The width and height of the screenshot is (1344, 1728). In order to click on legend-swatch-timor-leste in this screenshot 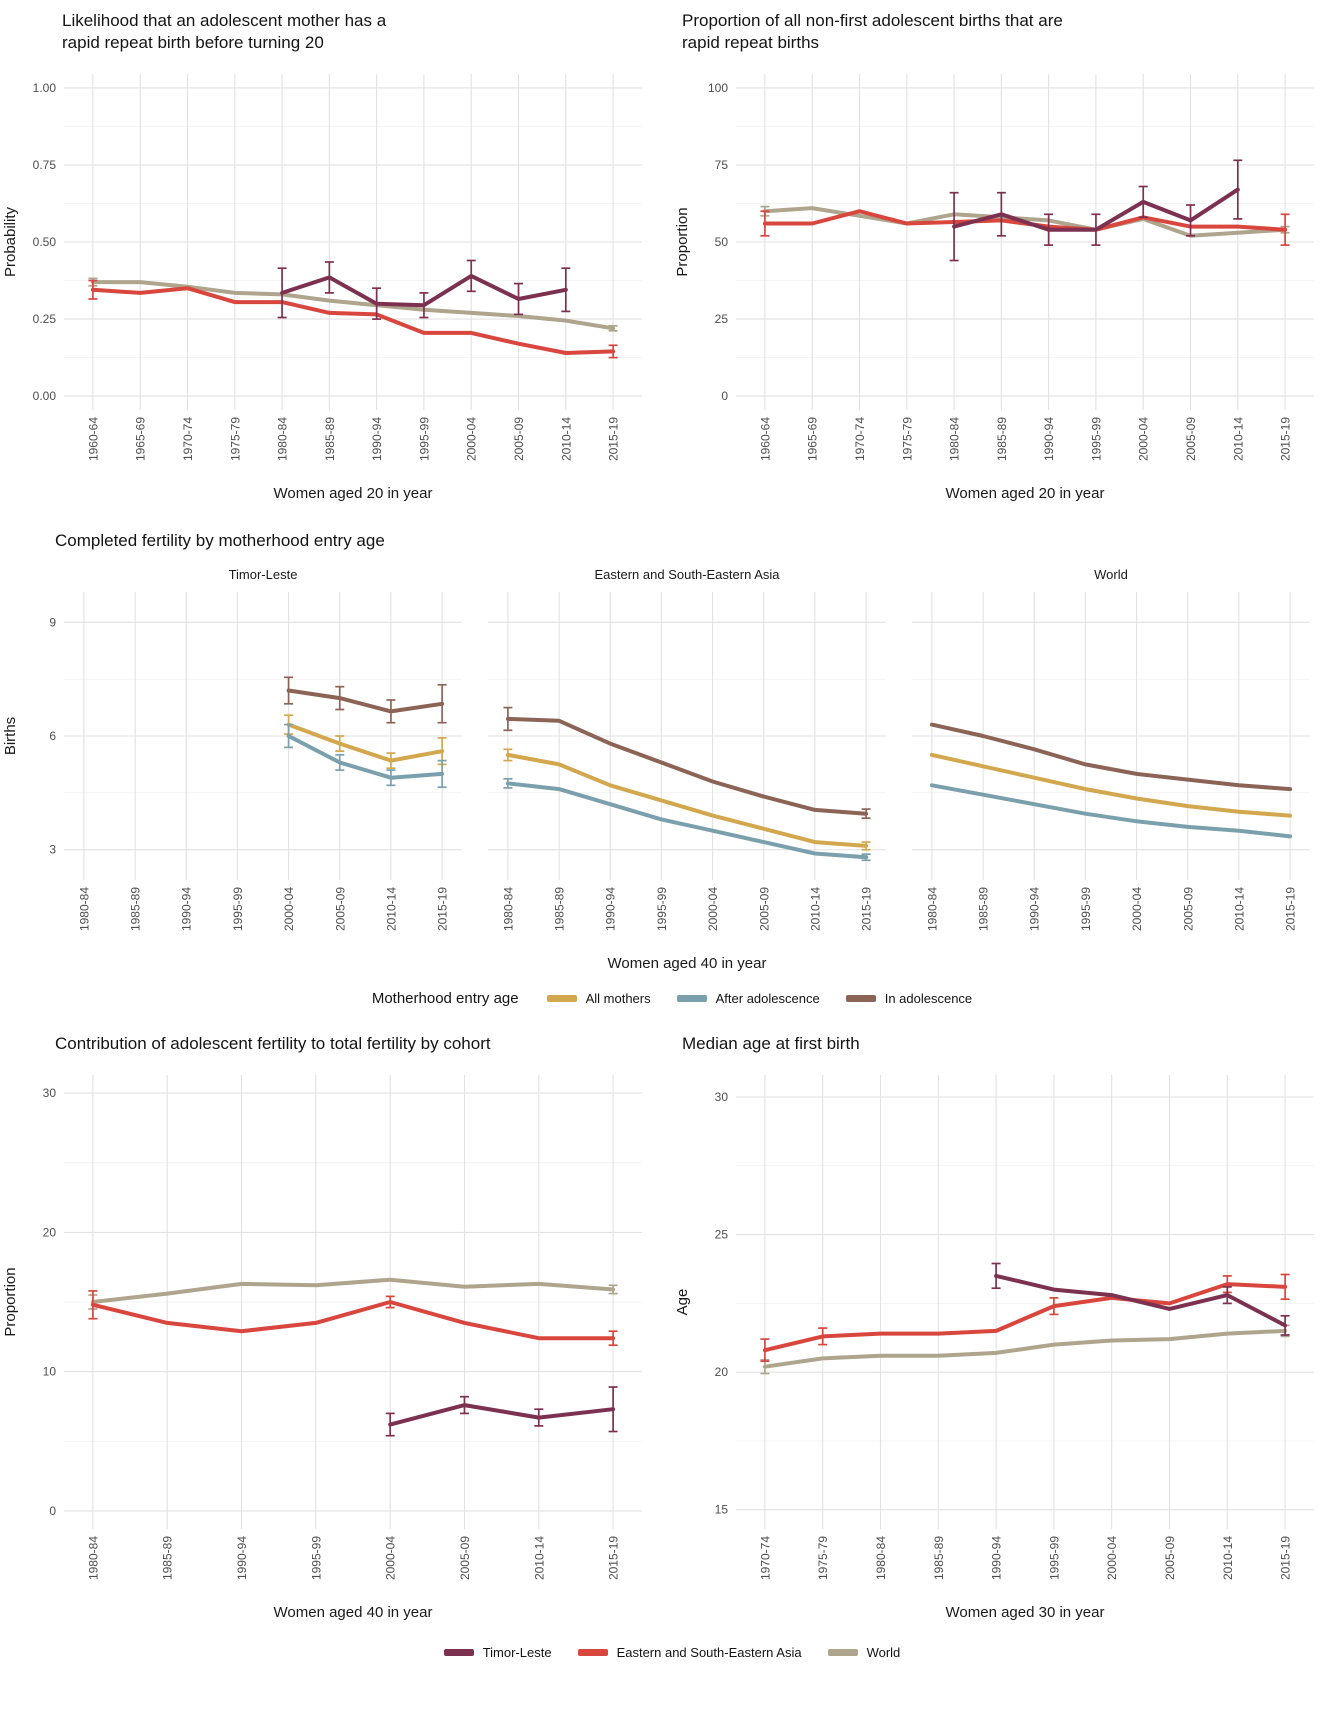, I will do `click(458, 1653)`.